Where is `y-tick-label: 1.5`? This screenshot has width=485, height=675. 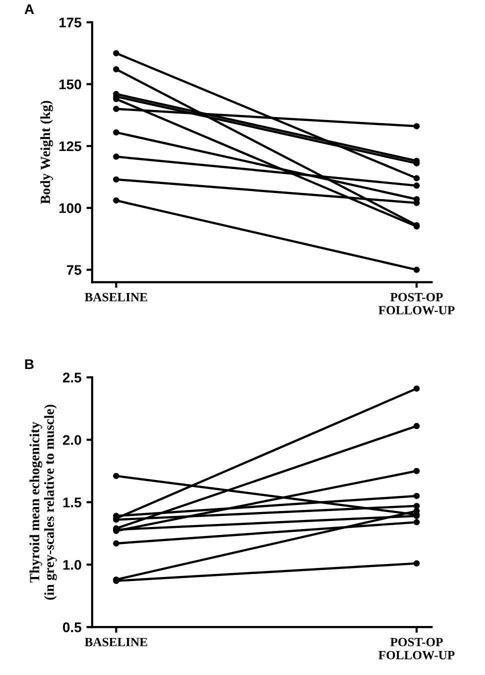 y-tick-label: 1.5 is located at coordinates (72, 503).